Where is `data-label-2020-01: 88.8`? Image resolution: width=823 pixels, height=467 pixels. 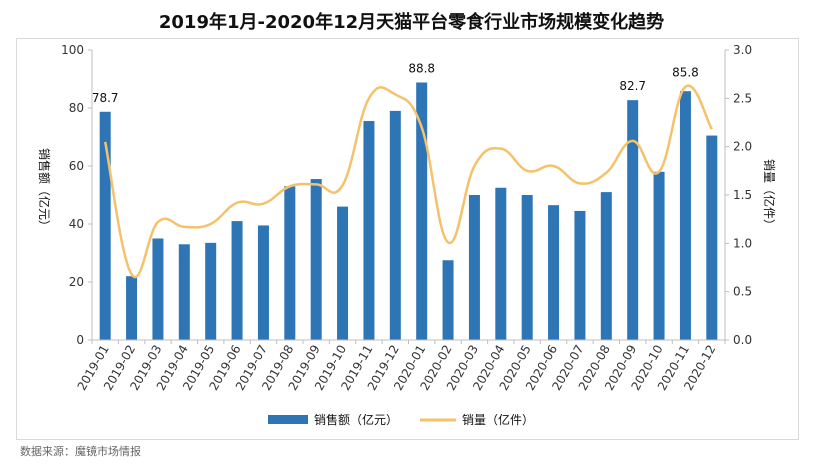
data-label-2020-01: 88.8 is located at coordinates (421, 68).